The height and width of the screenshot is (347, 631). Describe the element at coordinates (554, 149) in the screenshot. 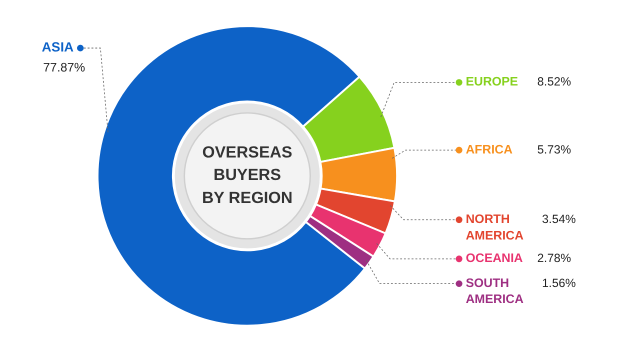

I see `data-label: 5.73%` at that location.